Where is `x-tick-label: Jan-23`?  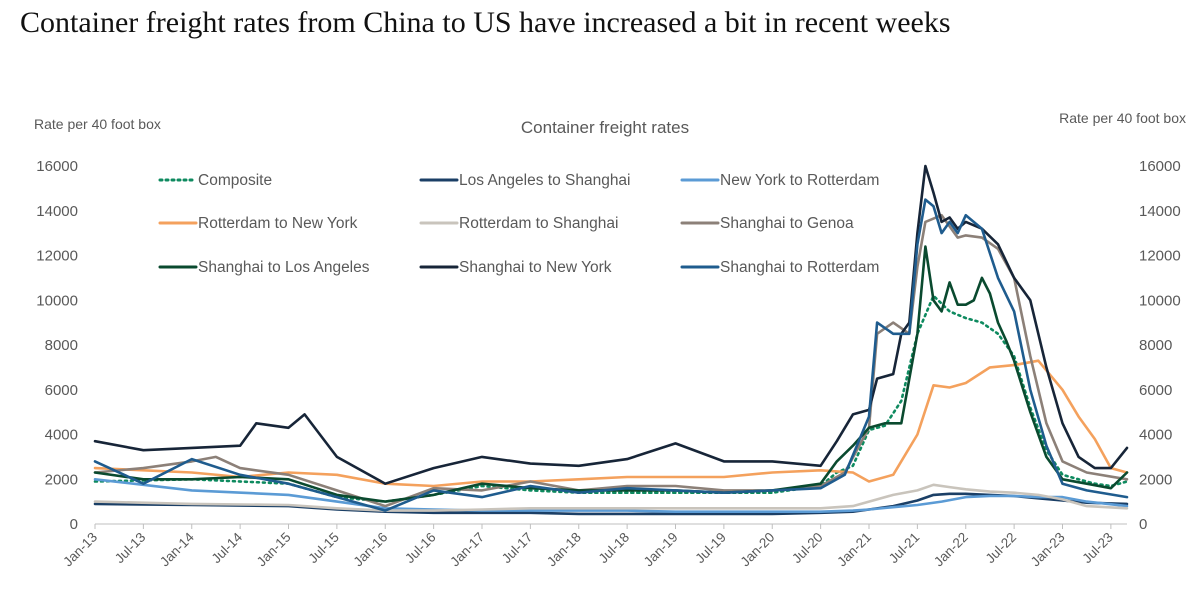
x-tick-label: Jan-23 is located at coordinates (1048, 550).